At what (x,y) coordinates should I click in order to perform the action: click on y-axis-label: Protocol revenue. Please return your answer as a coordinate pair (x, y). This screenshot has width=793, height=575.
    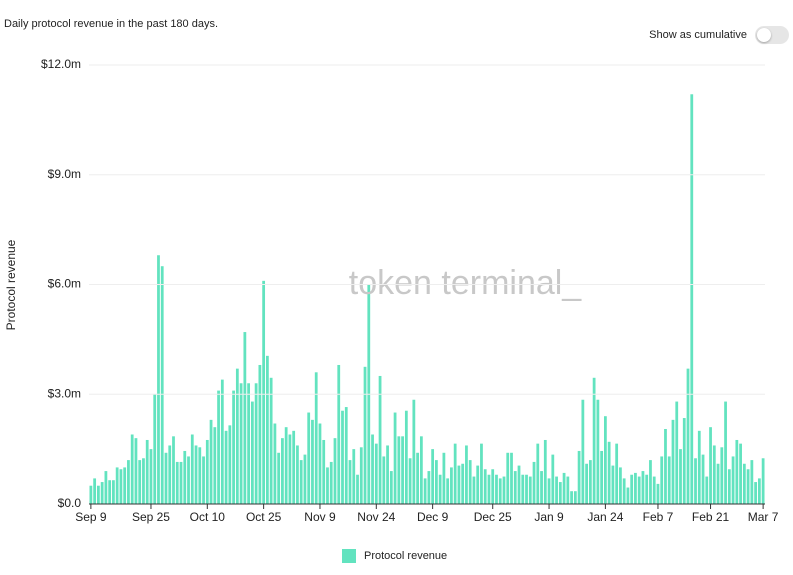
    Looking at the image, I should click on (11, 284).